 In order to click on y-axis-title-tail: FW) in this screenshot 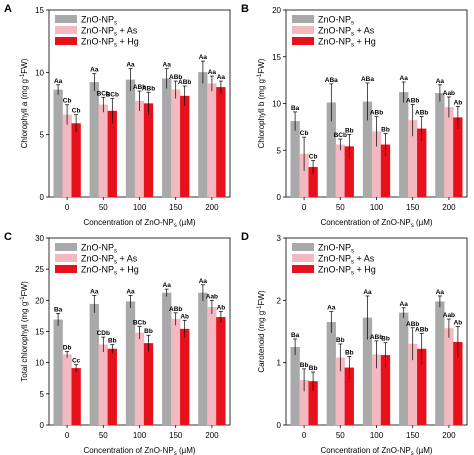, I will do `click(261, 65)`.